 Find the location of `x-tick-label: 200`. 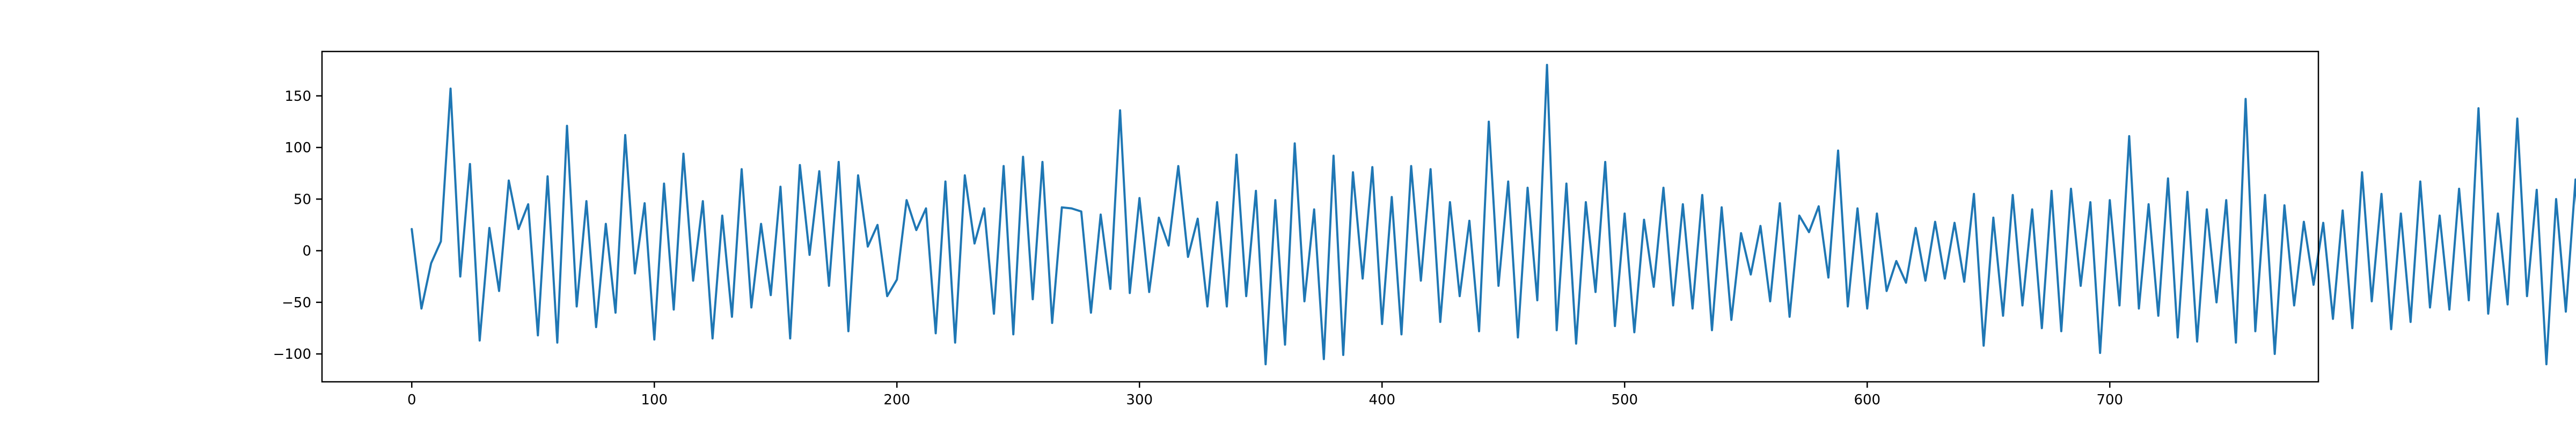

x-tick-label: 200 is located at coordinates (896, 400).